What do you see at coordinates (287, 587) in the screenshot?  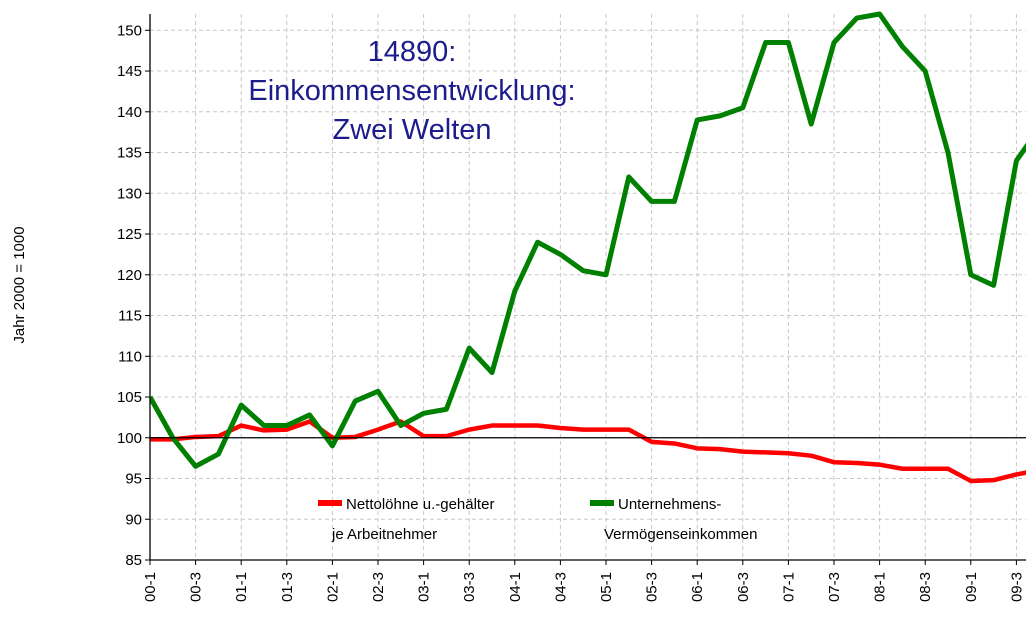 I see `x-tick-label: 01-3` at bounding box center [287, 587].